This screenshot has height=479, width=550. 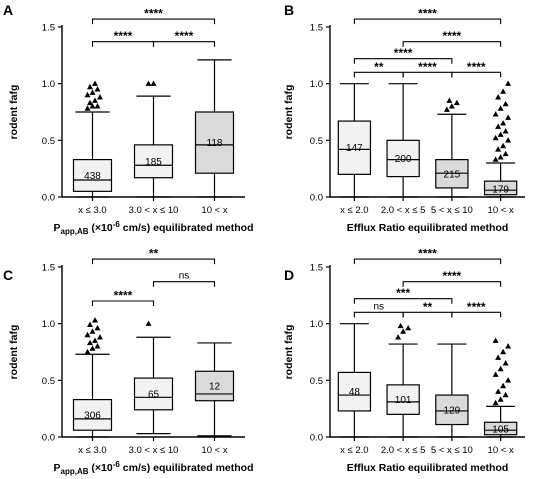 I want to click on box-group: 185, so click(x=153, y=139).